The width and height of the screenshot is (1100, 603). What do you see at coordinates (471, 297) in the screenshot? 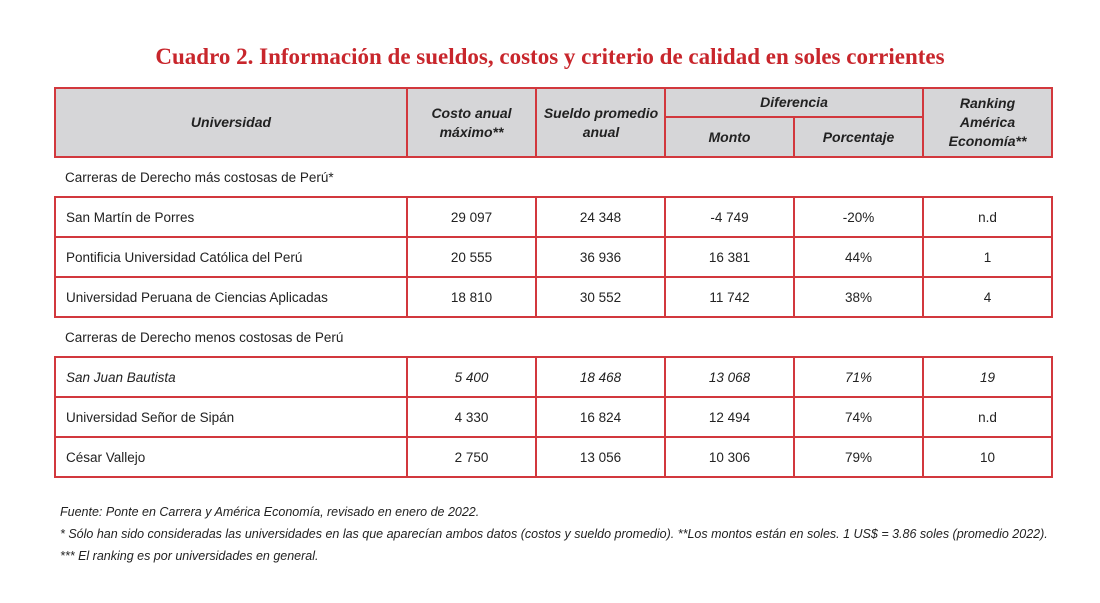
I see `cell-costo: 18 810` at bounding box center [471, 297].